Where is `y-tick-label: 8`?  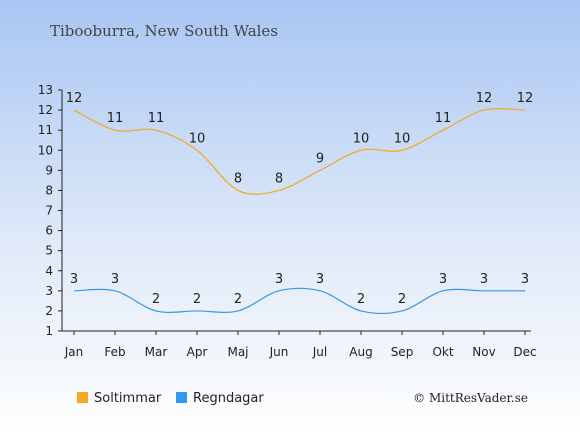 y-tick-label: 8 is located at coordinates (49, 190).